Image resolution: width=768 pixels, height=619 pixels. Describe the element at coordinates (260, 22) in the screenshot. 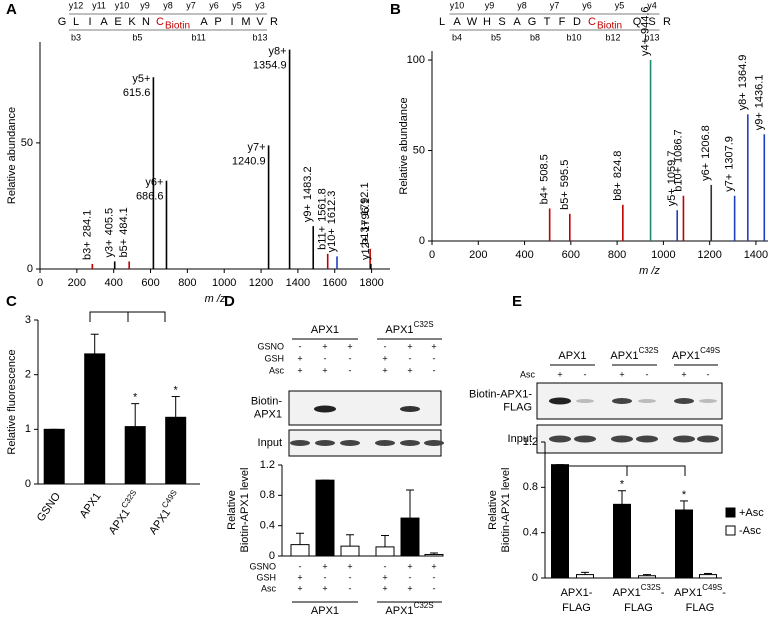

I see `residue: V` at that location.